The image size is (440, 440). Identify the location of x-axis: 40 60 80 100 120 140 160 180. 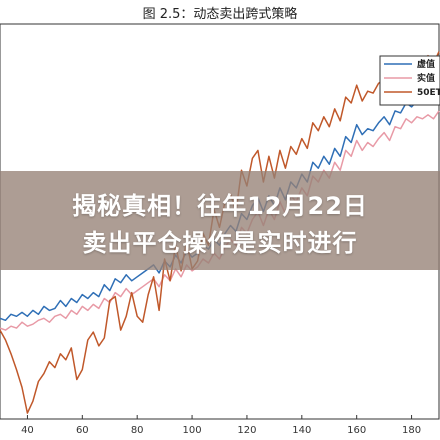
(221, 425).